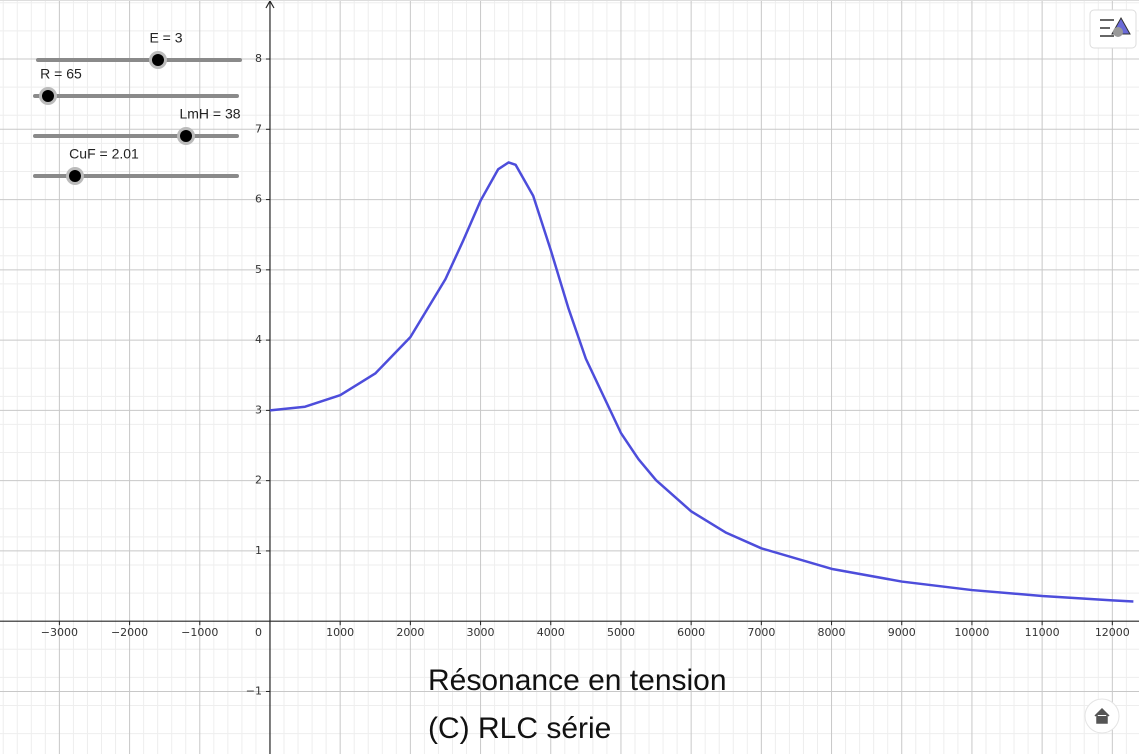 This screenshot has width=1139, height=754. What do you see at coordinates (481, 632) in the screenshot?
I see `x-tick-label: 3000` at bounding box center [481, 632].